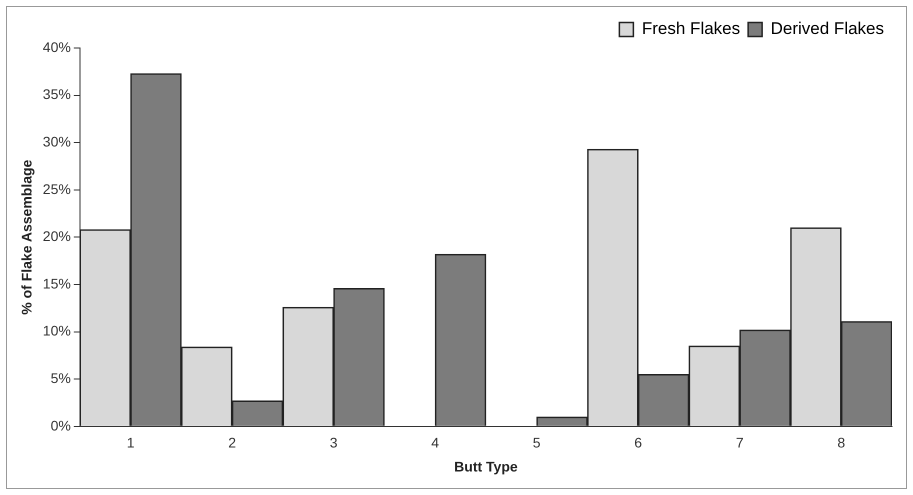  Describe the element at coordinates (536, 442) in the screenshot. I see `x-tick-label: 5` at that location.